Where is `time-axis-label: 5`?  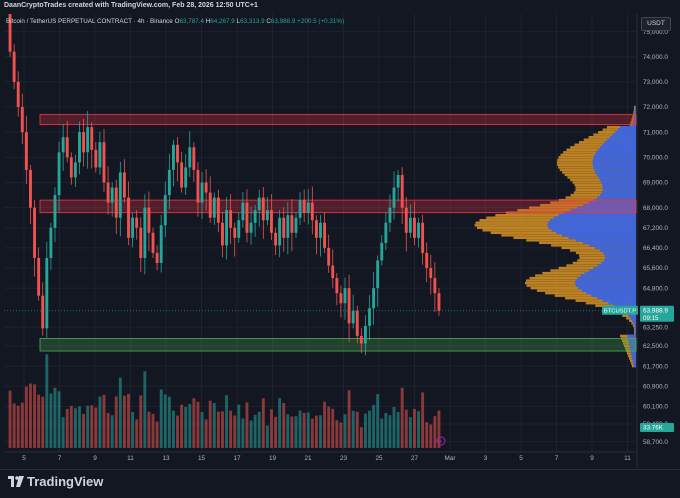 time-axis-label: 5 is located at coordinates (521, 458).